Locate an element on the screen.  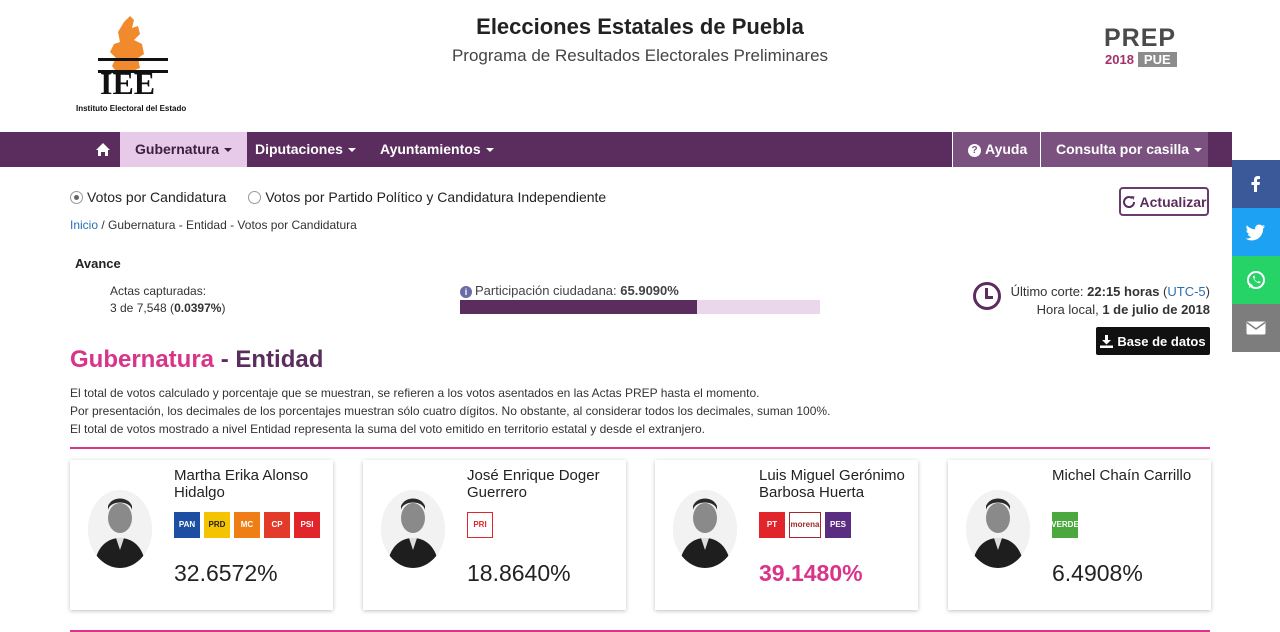
candidate-name: Michel Chaín Carrillo is located at coordinates (1122, 475).